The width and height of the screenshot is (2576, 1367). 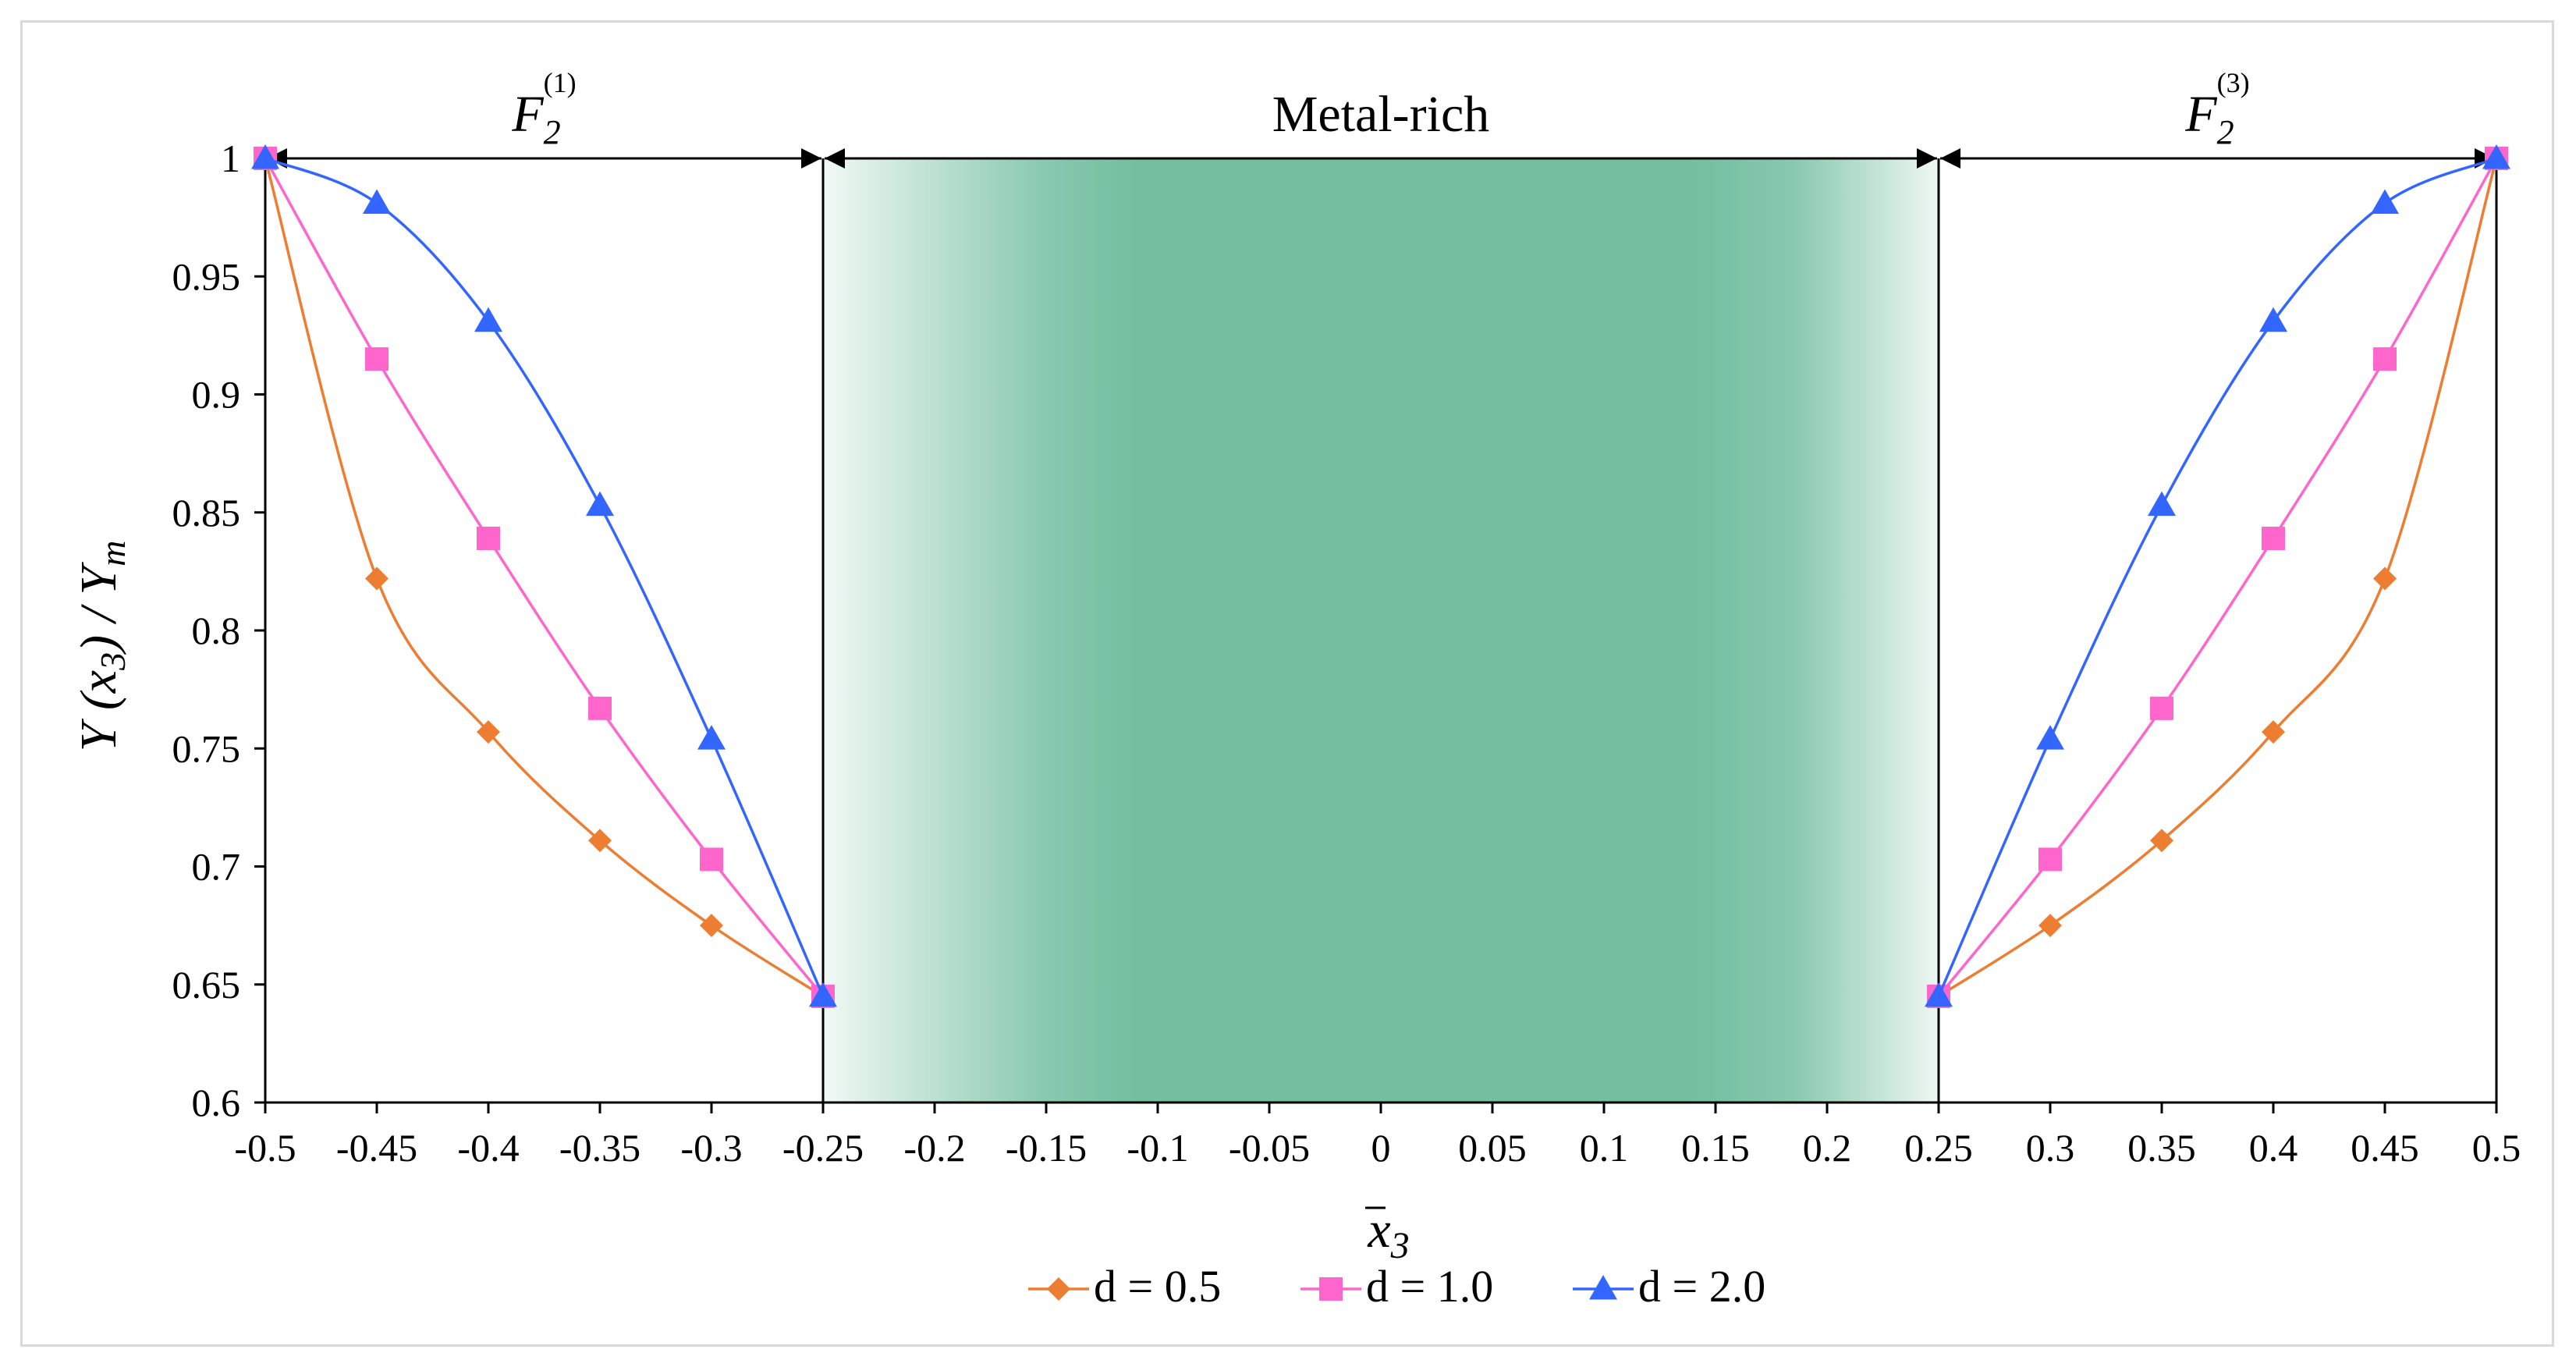 What do you see at coordinates (599, 1148) in the screenshot?
I see `x-tick-label: -0.35` at bounding box center [599, 1148].